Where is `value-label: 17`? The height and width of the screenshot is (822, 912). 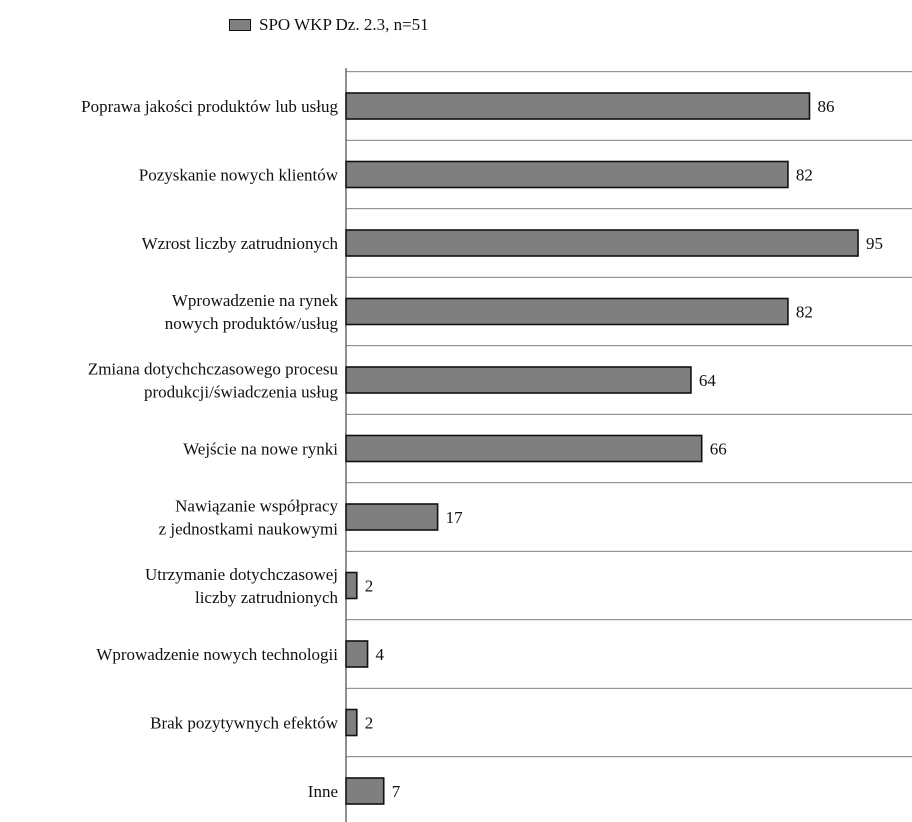
value-label: 17 is located at coordinates (455, 517).